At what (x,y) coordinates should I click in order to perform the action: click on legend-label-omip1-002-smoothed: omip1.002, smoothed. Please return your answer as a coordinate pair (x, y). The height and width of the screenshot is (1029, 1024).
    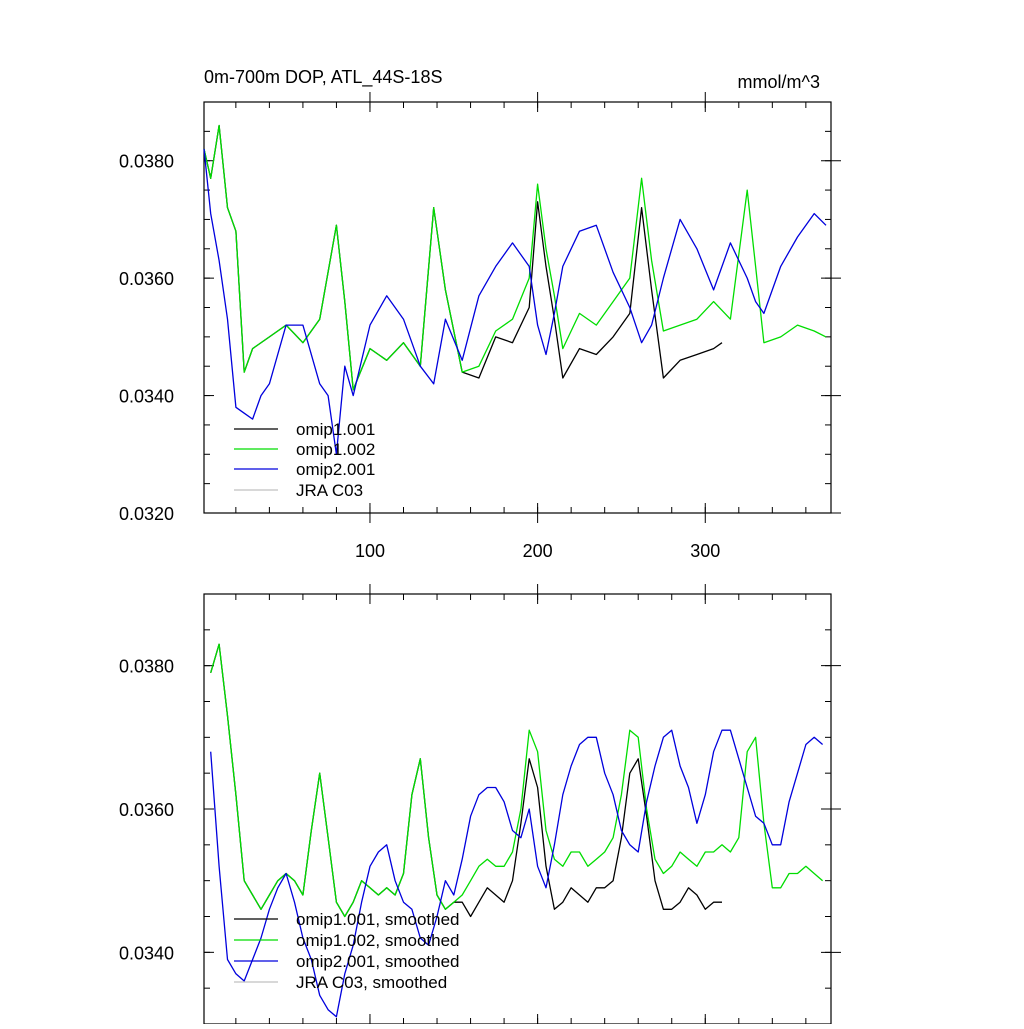
    Looking at the image, I should click on (378, 940).